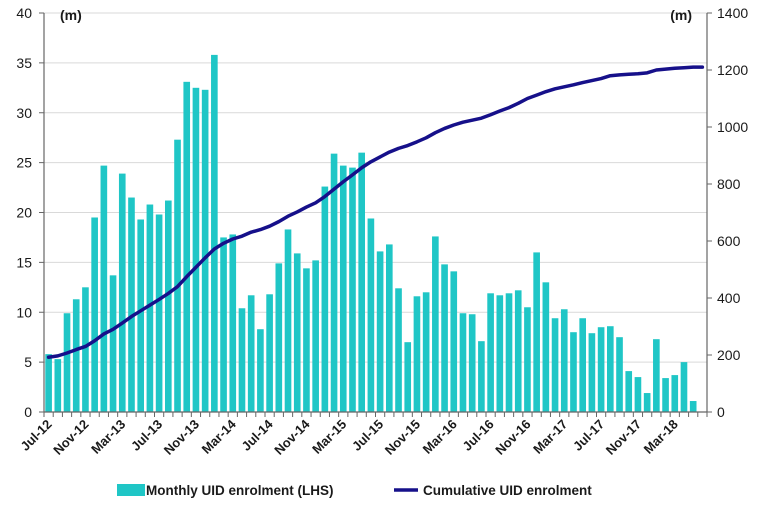  Describe the element at coordinates (729, 241) in the screenshot. I see `right-tick-label: 600` at that location.